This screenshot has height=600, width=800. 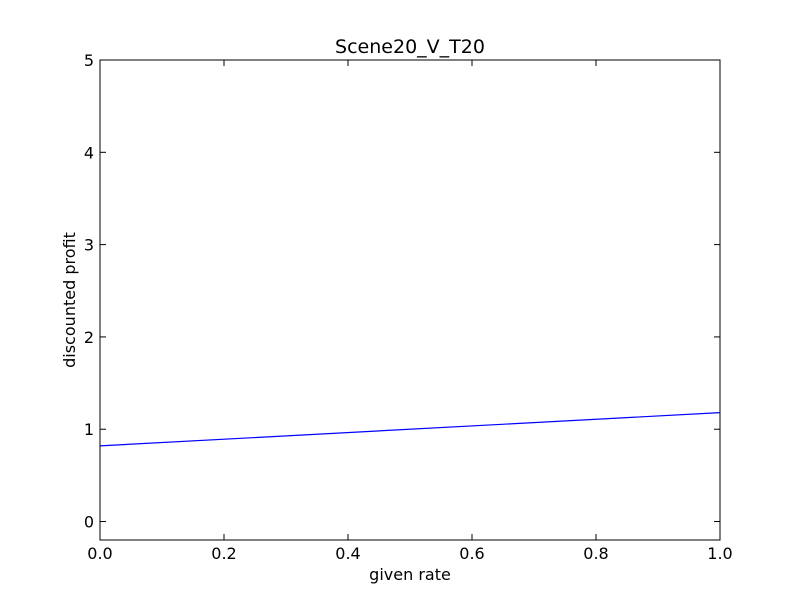 What do you see at coordinates (410, 47) in the screenshot?
I see `chart-title: Scene20_V_T20` at bounding box center [410, 47].